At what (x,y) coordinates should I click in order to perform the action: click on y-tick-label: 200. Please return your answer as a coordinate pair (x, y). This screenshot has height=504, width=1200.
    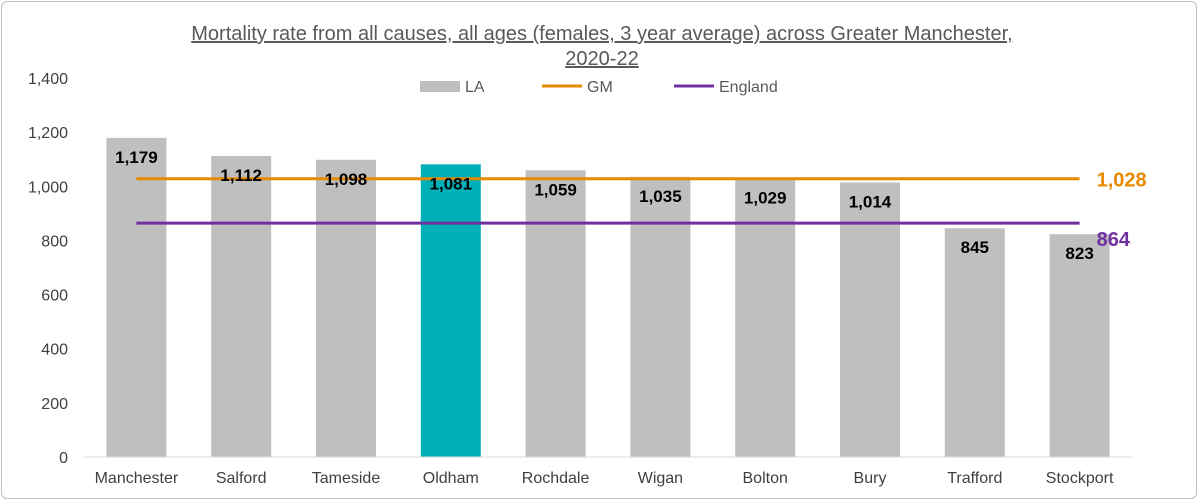
    Looking at the image, I should click on (54, 404).